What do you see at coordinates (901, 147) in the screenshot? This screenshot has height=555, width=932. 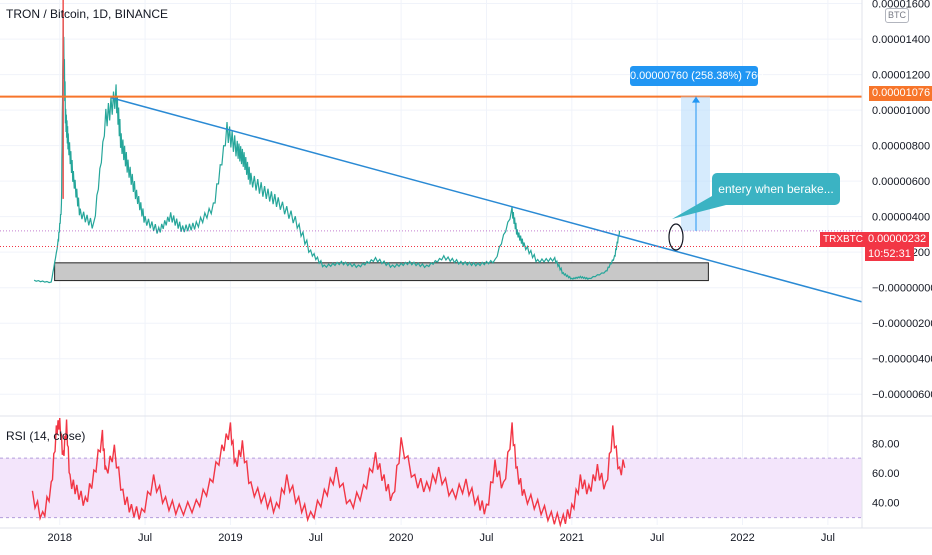 I see `price-axis-label: 0.00000800` at bounding box center [901, 147].